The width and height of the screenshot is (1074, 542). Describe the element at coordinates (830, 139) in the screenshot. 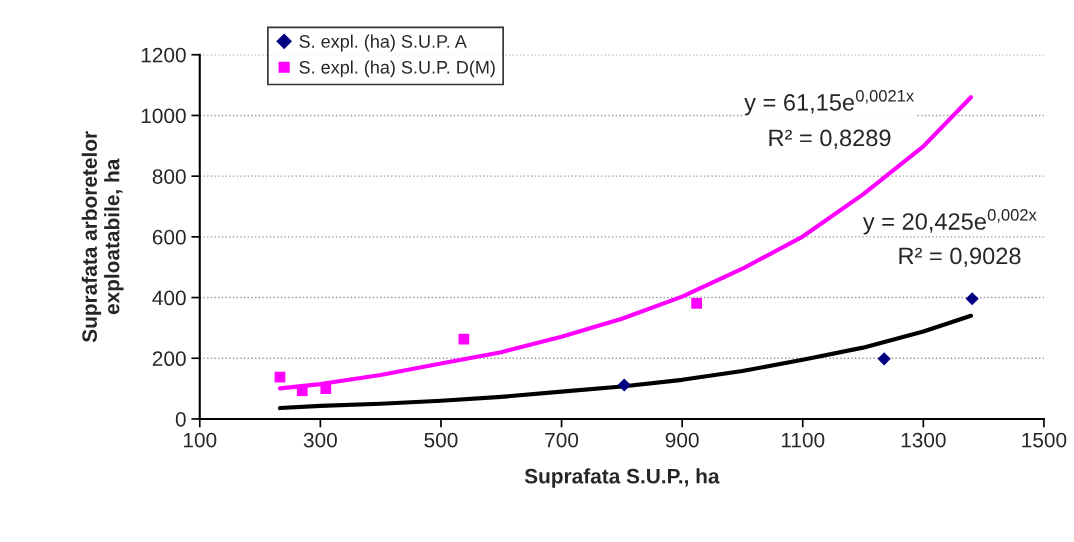

I see `annotation: R² = 0,8289` at that location.